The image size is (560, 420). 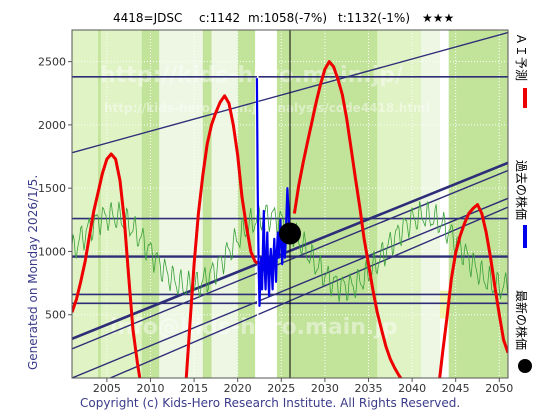 What do you see at coordinates (325, 388) in the screenshot?
I see `x-tick-label-2030: 2030` at bounding box center [325, 388].